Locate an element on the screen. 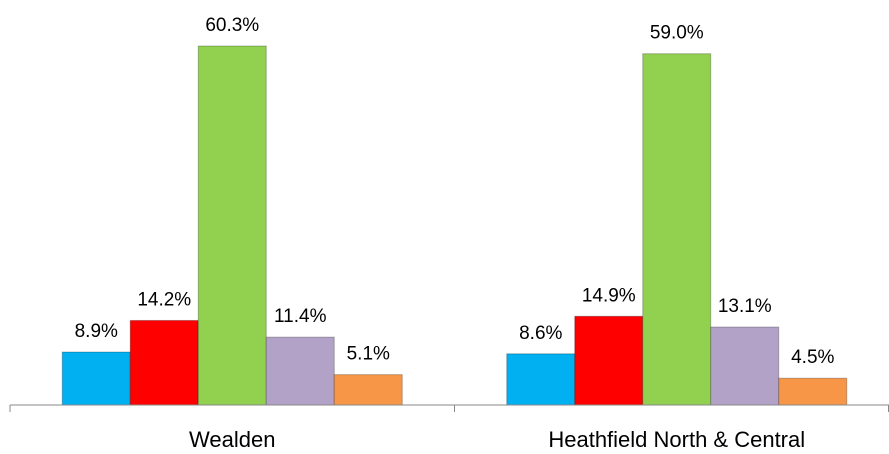  x-tick-label: Heathfield North & Central is located at coordinates (676, 439).